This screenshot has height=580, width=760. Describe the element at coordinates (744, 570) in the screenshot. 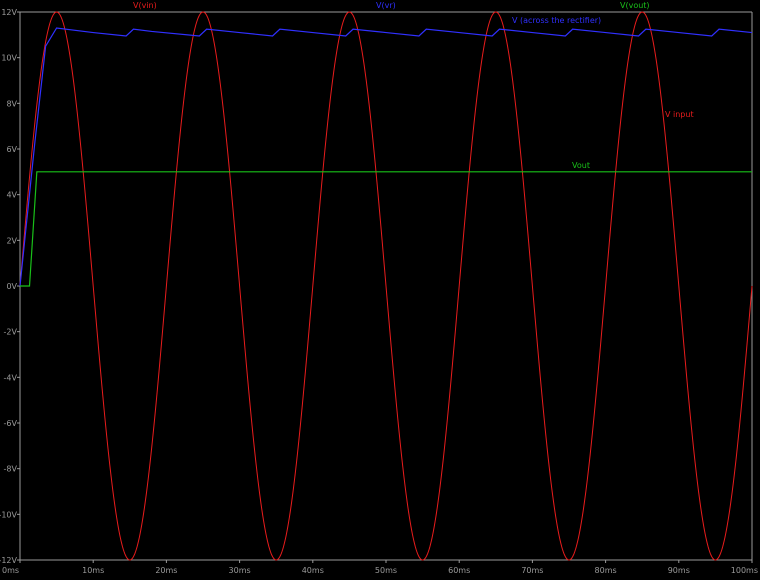

I see `x-tick-label: 100ms` at that location.